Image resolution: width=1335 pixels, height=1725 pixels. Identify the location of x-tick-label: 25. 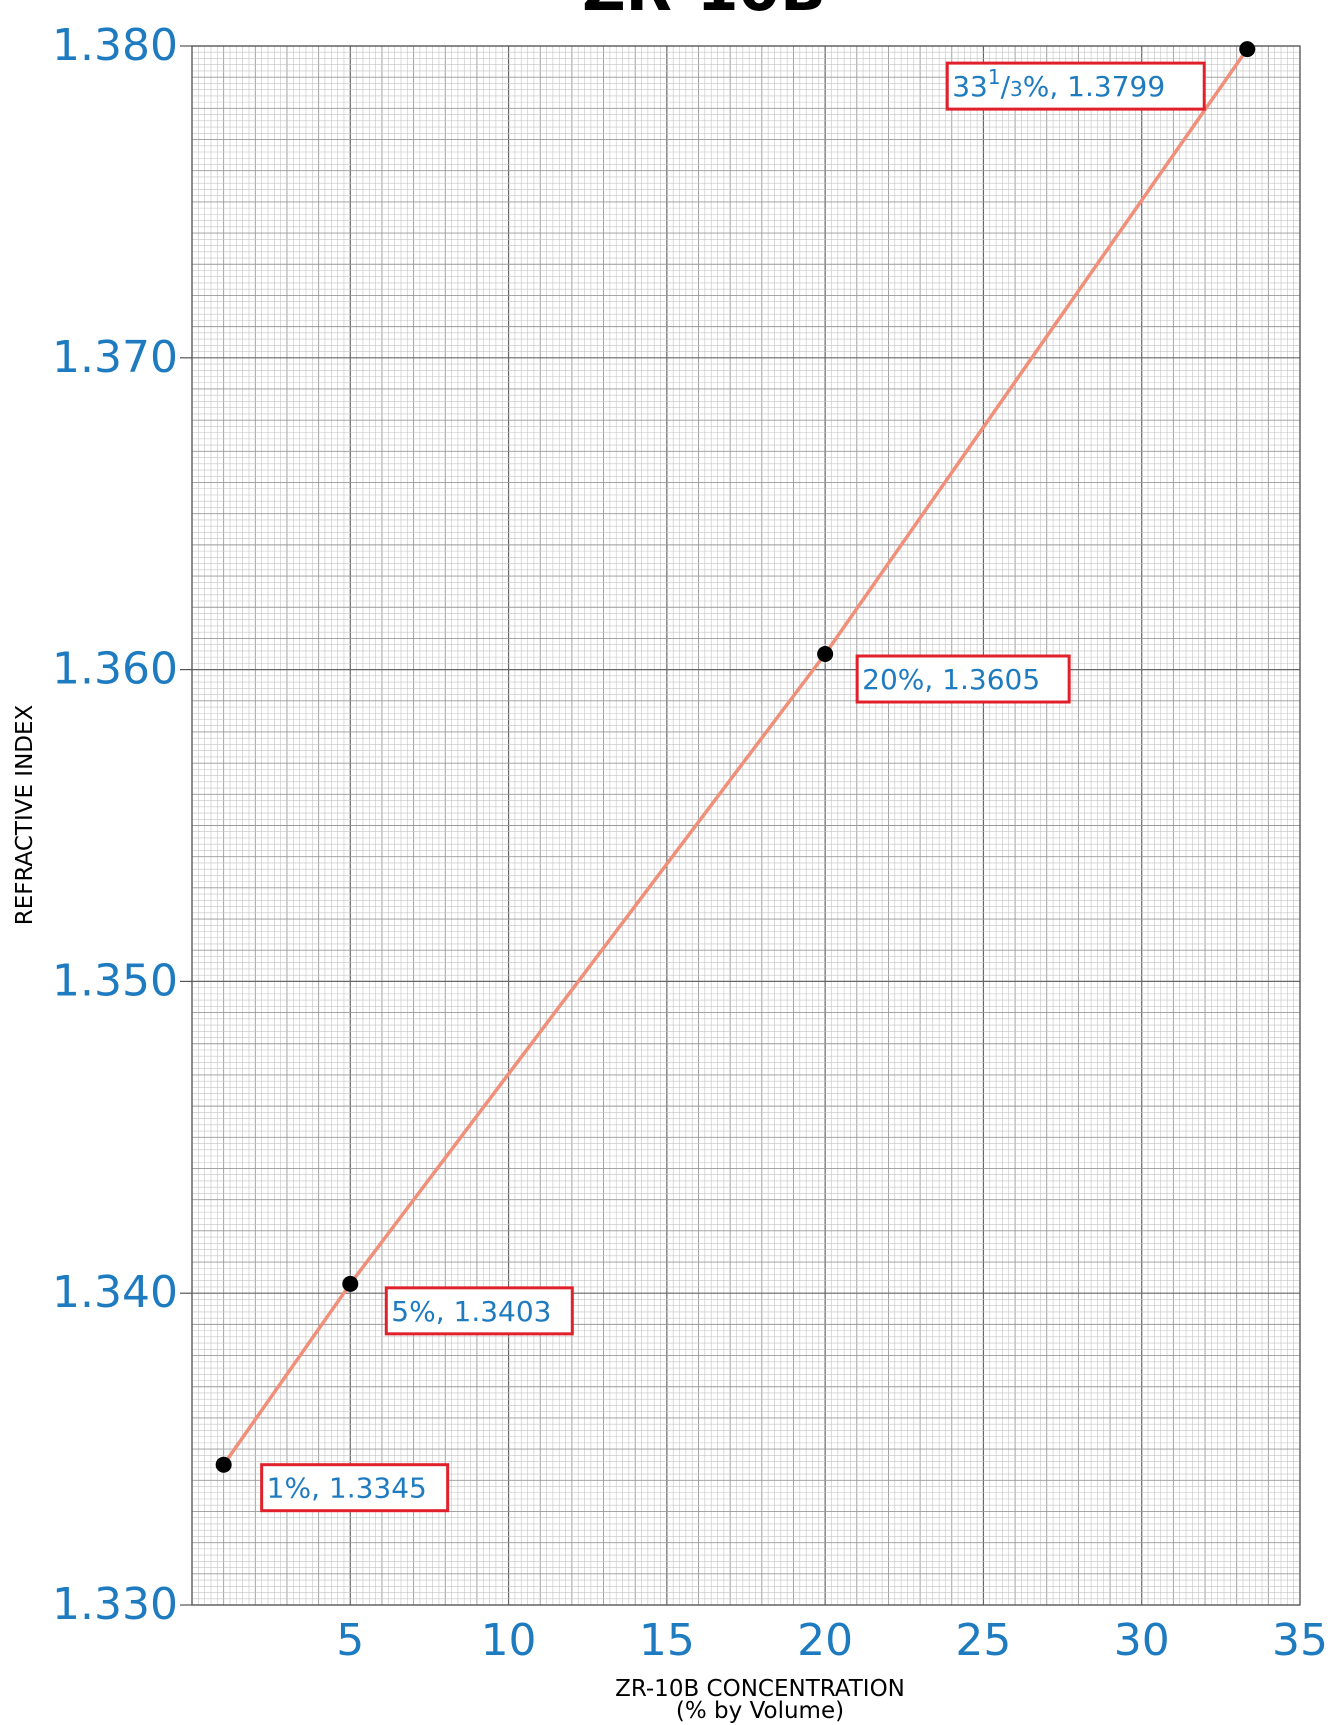
(983, 1640).